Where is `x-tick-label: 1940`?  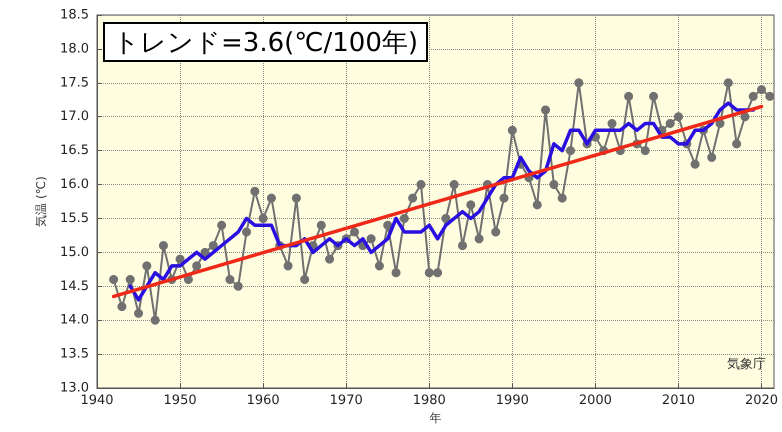 x-tick-label: 1940 is located at coordinates (97, 400).